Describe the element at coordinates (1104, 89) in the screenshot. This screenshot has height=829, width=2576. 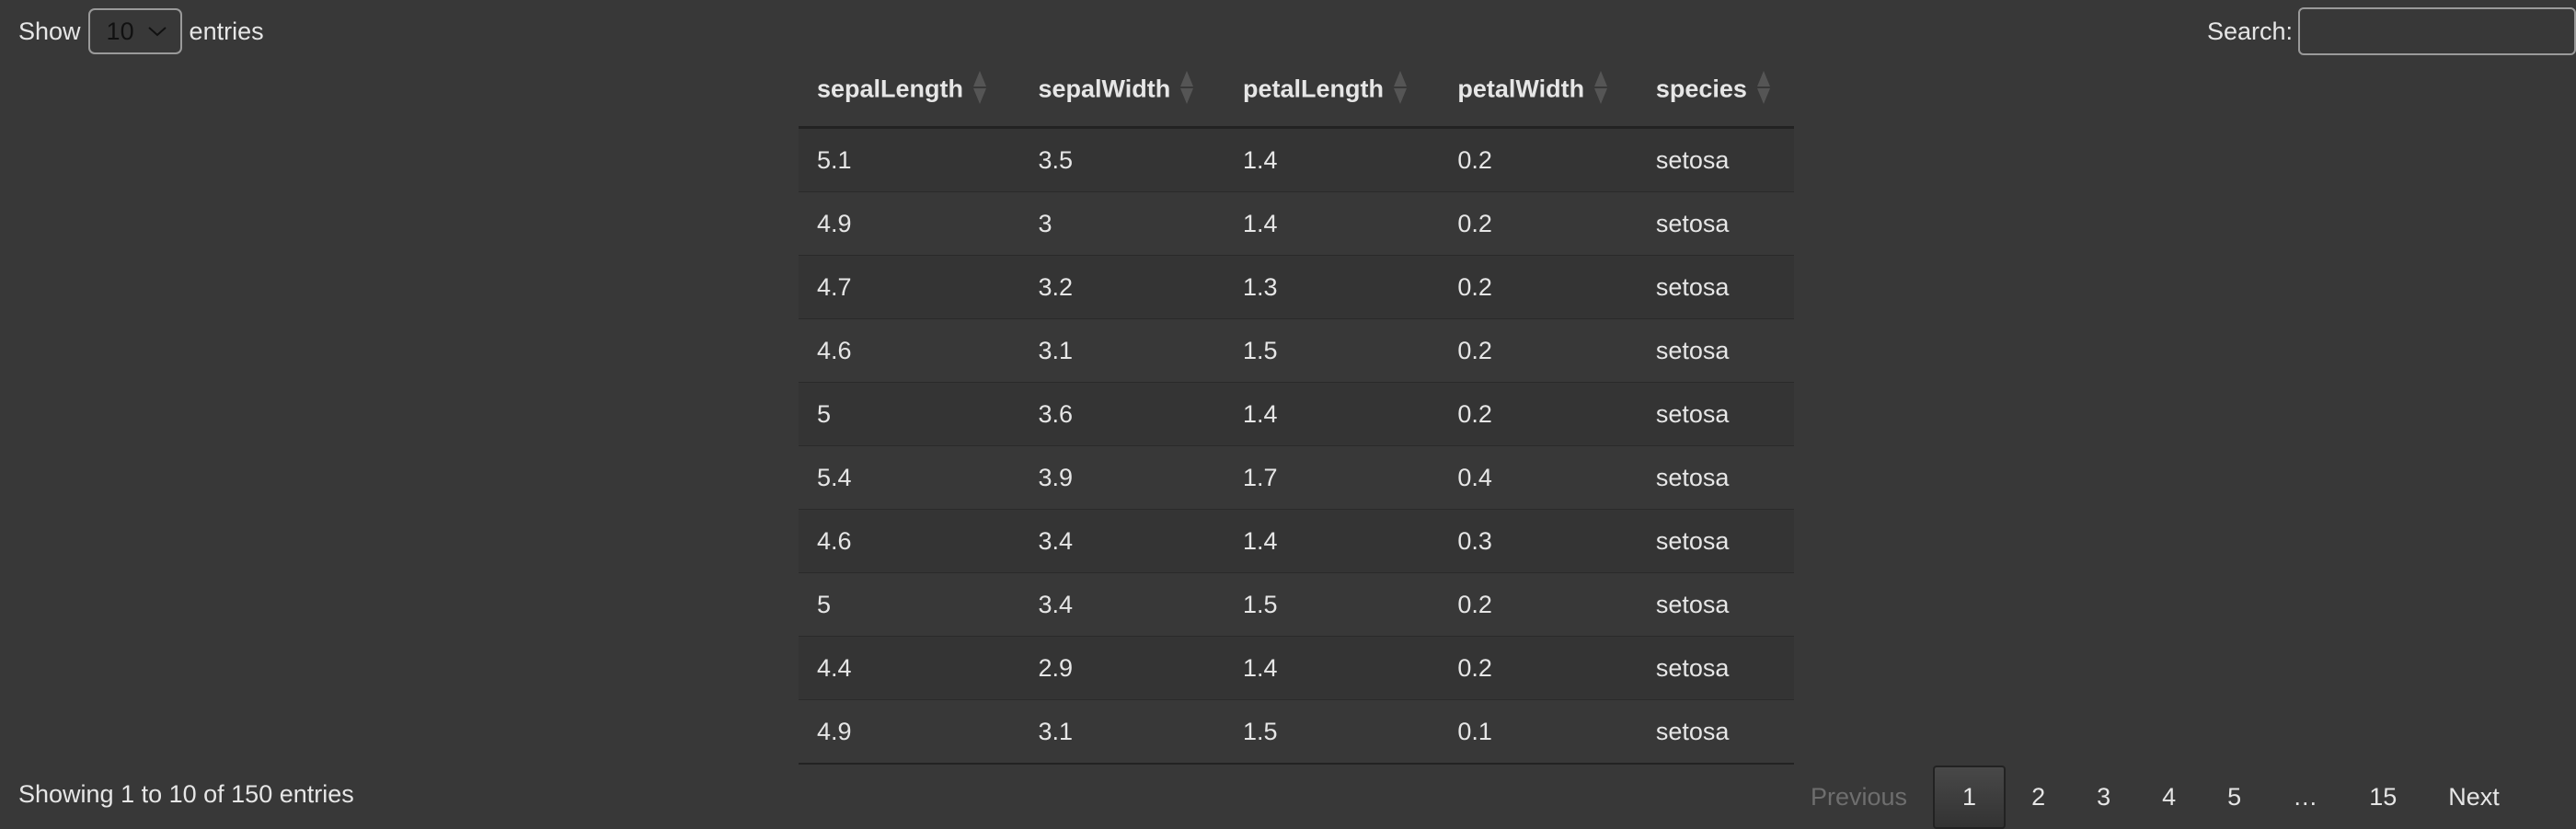
I see `column-header-label: sepalWidth` at that location.